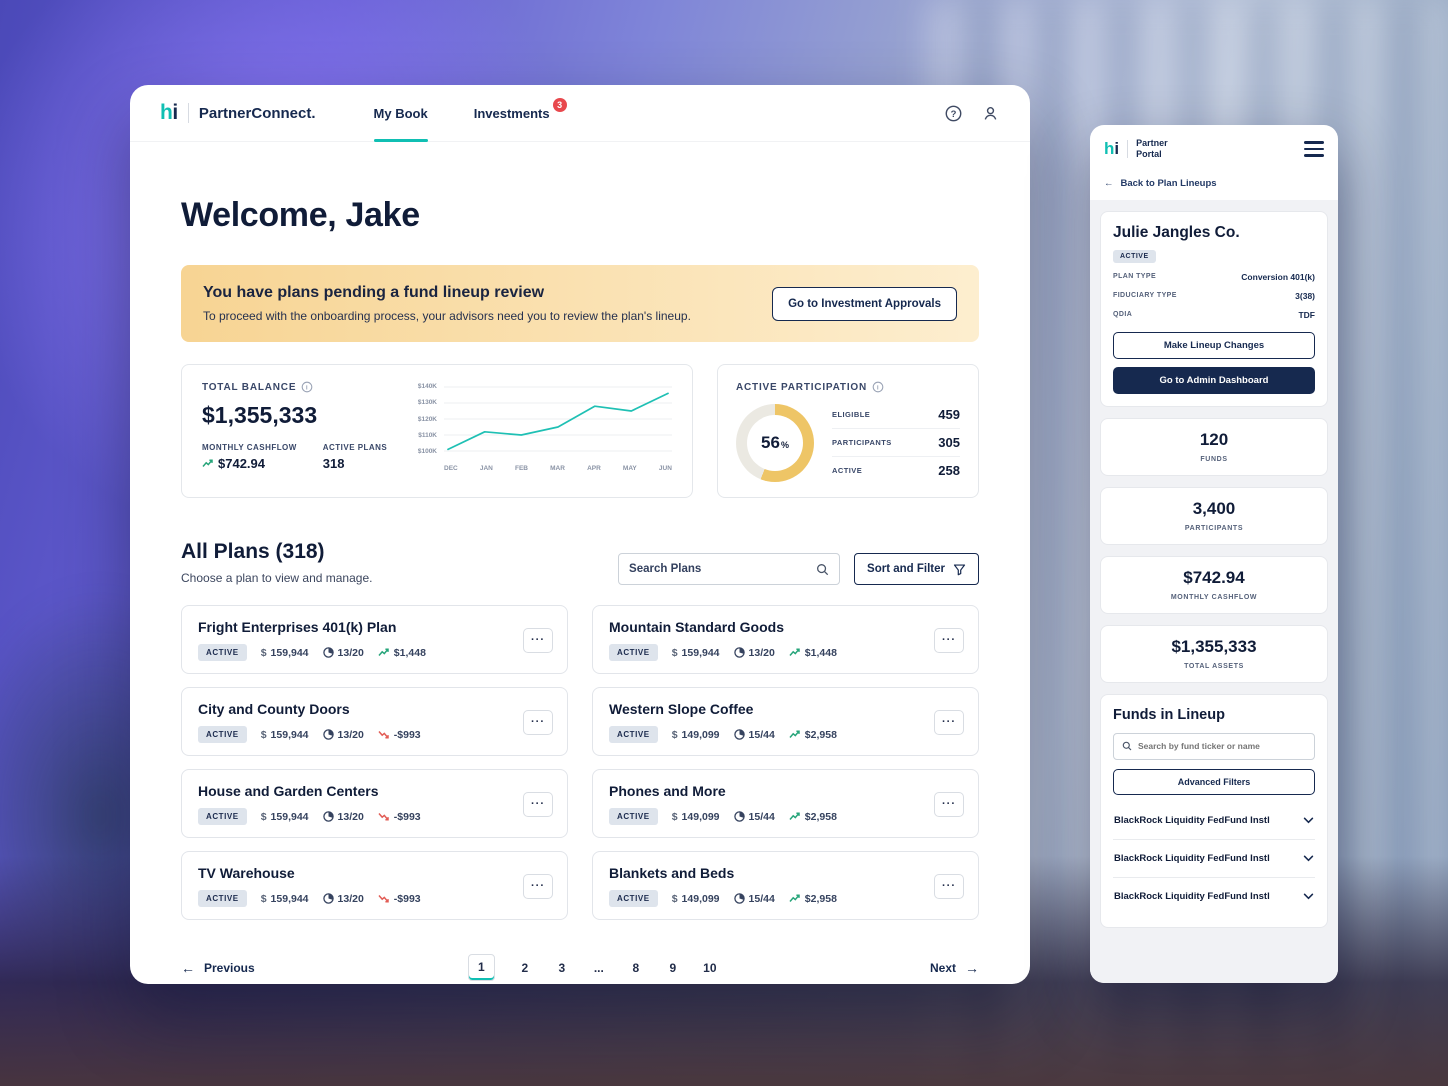  What do you see at coordinates (848, 387) in the screenshot?
I see `participation-label-row: ACTIVE PARTICIPATION i` at bounding box center [848, 387].